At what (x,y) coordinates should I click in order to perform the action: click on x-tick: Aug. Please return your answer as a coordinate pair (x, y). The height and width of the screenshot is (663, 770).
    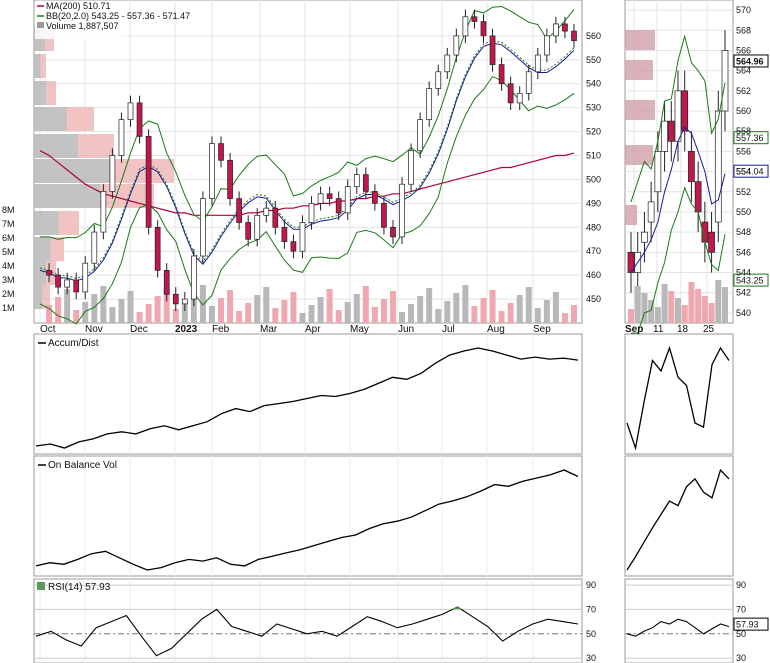
    Looking at the image, I should click on (496, 329).